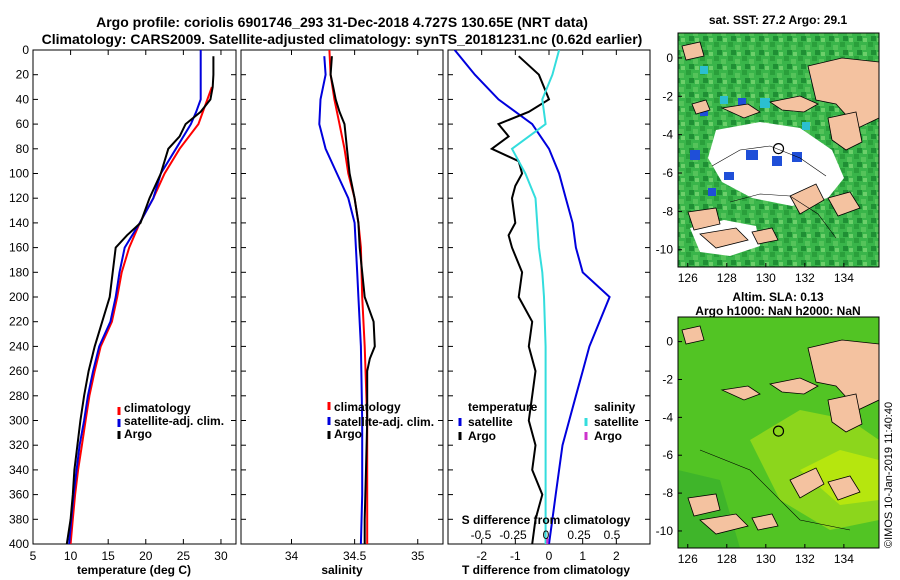 This screenshot has height=580, width=900. I want to click on x-tick-label: 25, so click(184, 556).